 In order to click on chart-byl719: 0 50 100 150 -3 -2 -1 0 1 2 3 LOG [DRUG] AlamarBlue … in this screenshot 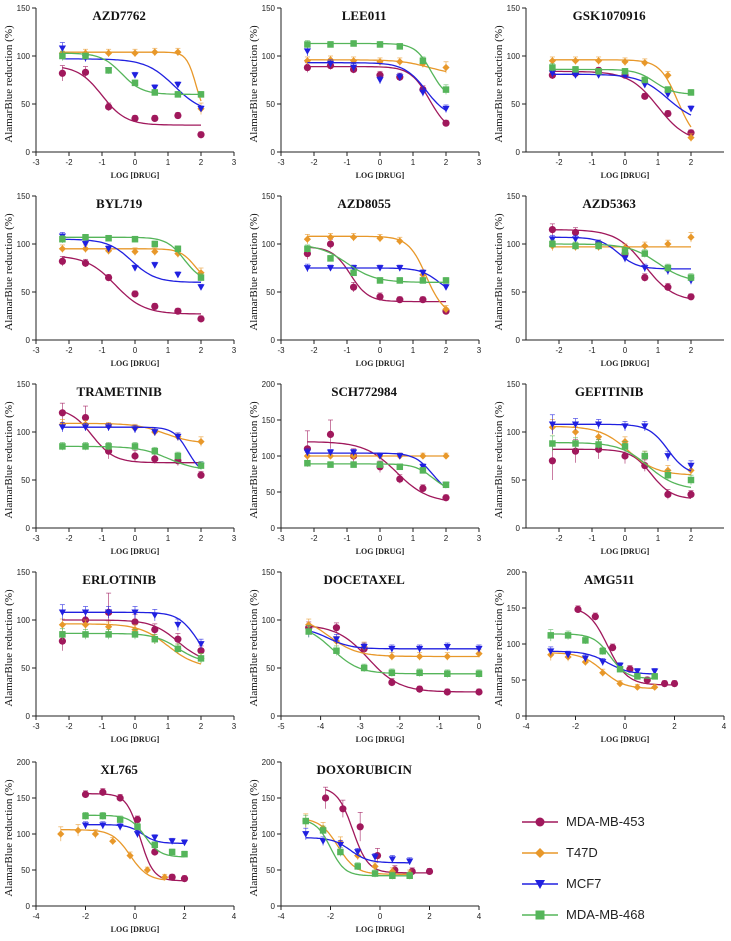, I will do `click(121, 282)`.